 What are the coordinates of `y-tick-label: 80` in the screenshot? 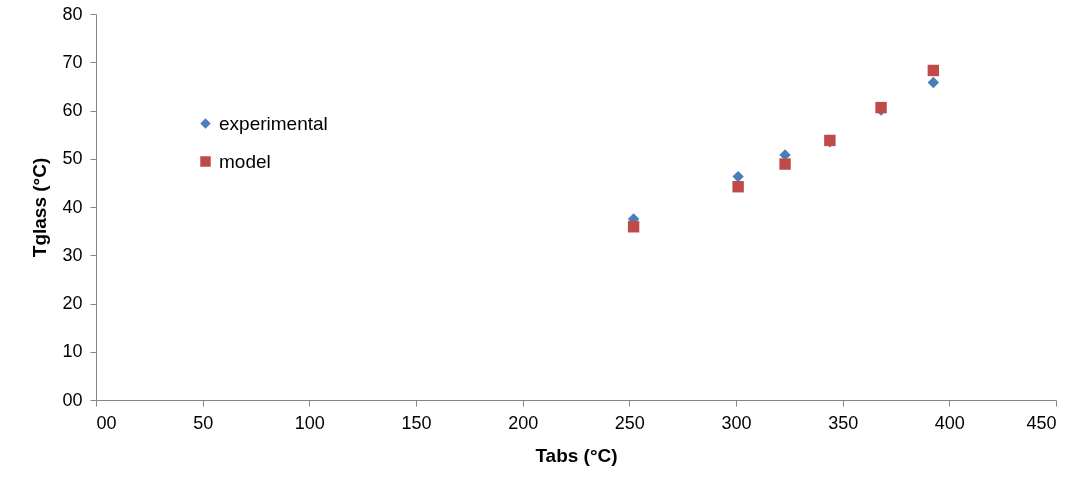 It's located at (72, 13).